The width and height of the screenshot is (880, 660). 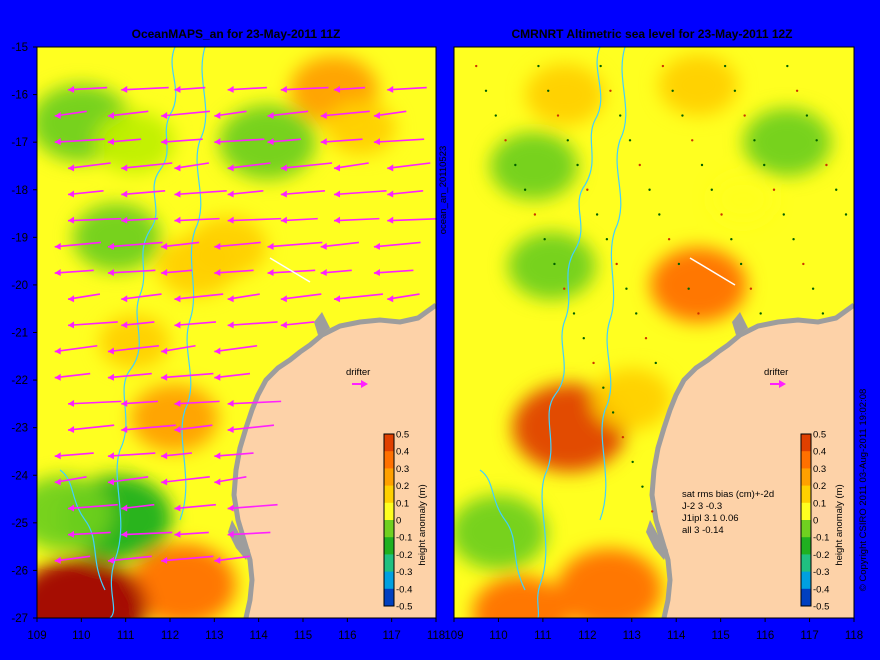 What do you see at coordinates (19, 286) in the screenshot?
I see `y-tick-label: -20` at bounding box center [19, 286].